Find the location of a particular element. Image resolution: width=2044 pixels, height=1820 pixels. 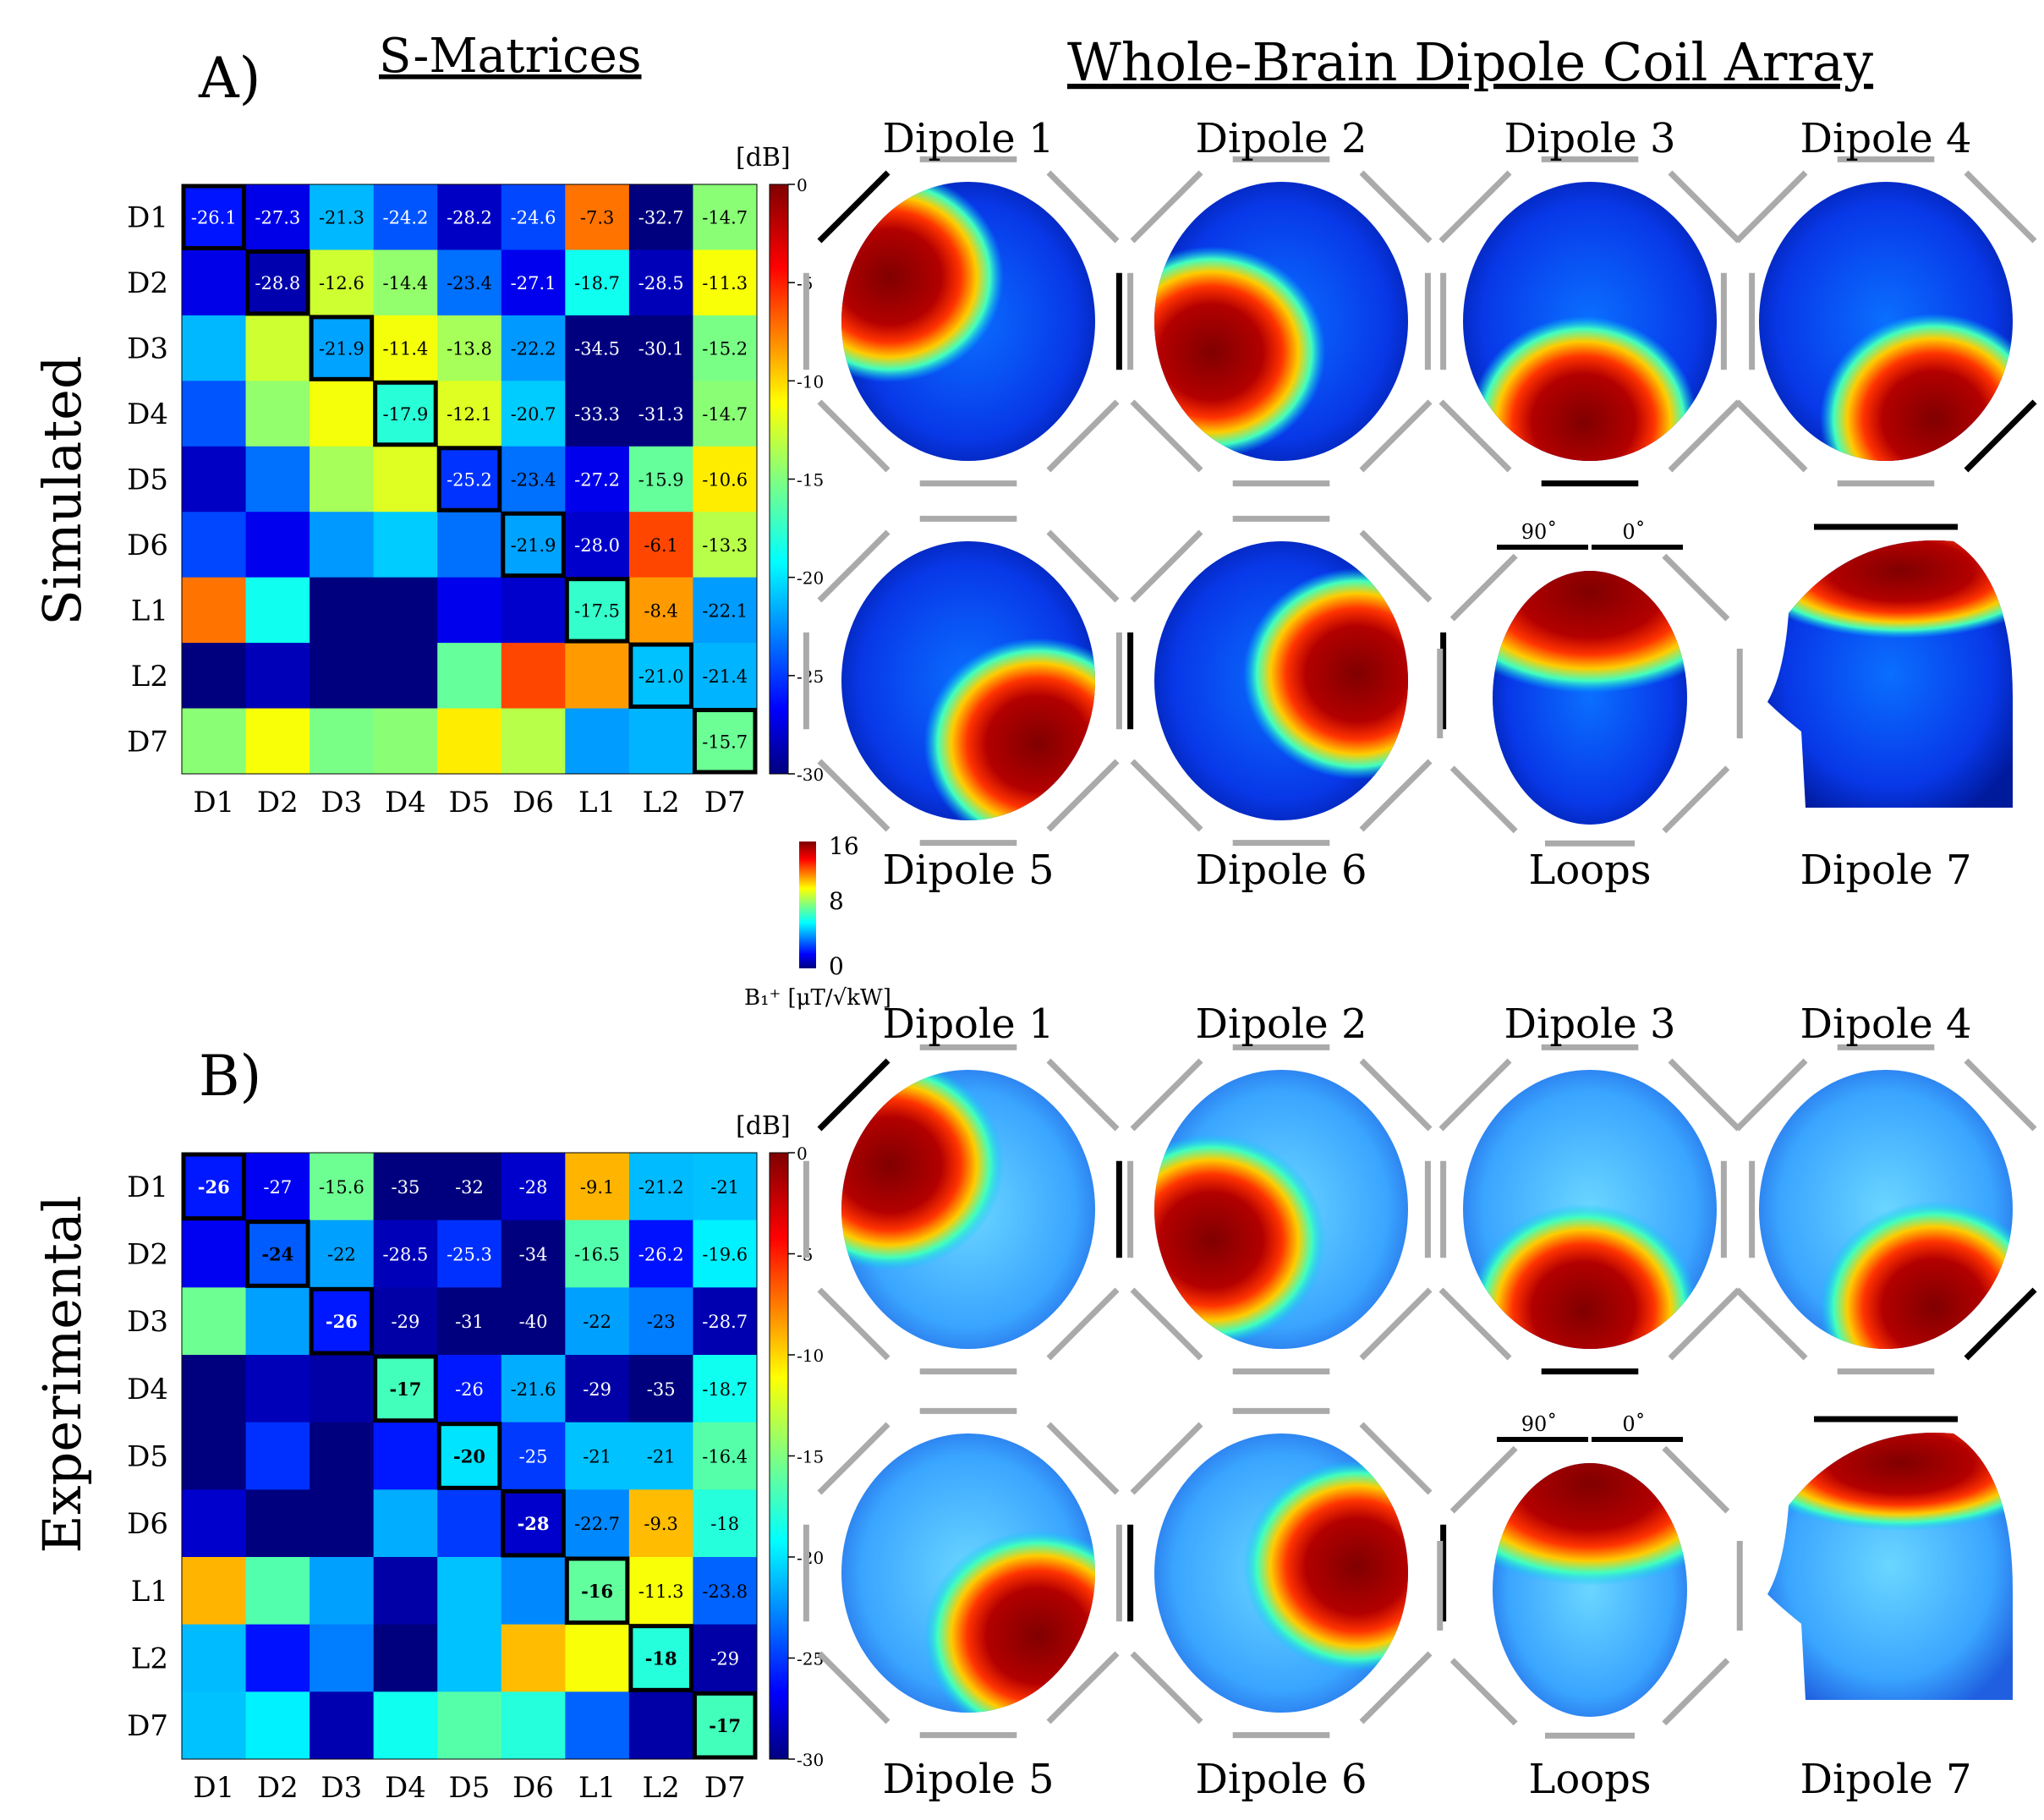

cell-value: -17 is located at coordinates (405, 1389).